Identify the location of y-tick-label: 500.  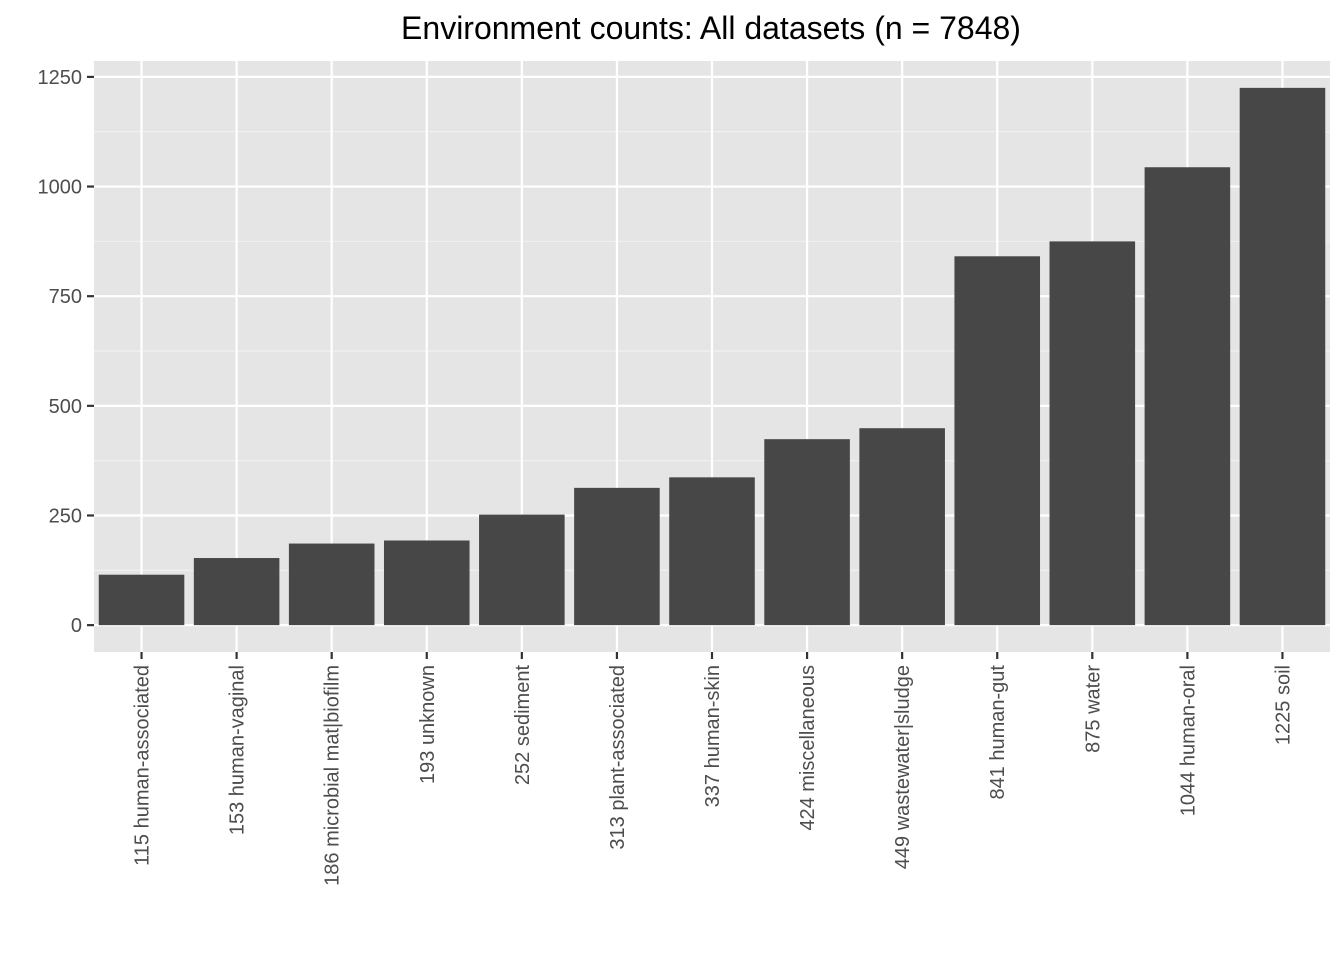
(65, 407).